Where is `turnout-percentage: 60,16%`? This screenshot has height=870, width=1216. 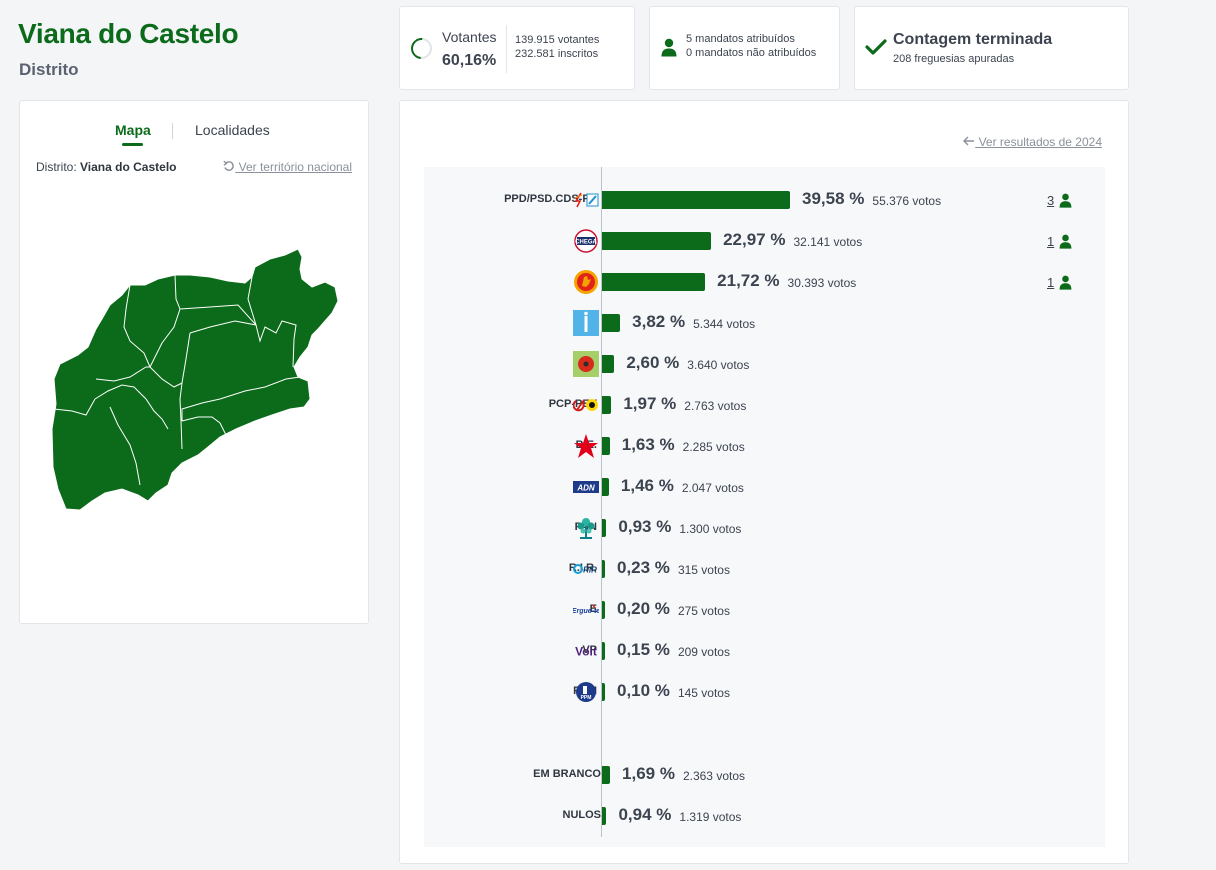 turnout-percentage: 60,16% is located at coordinates (469, 60).